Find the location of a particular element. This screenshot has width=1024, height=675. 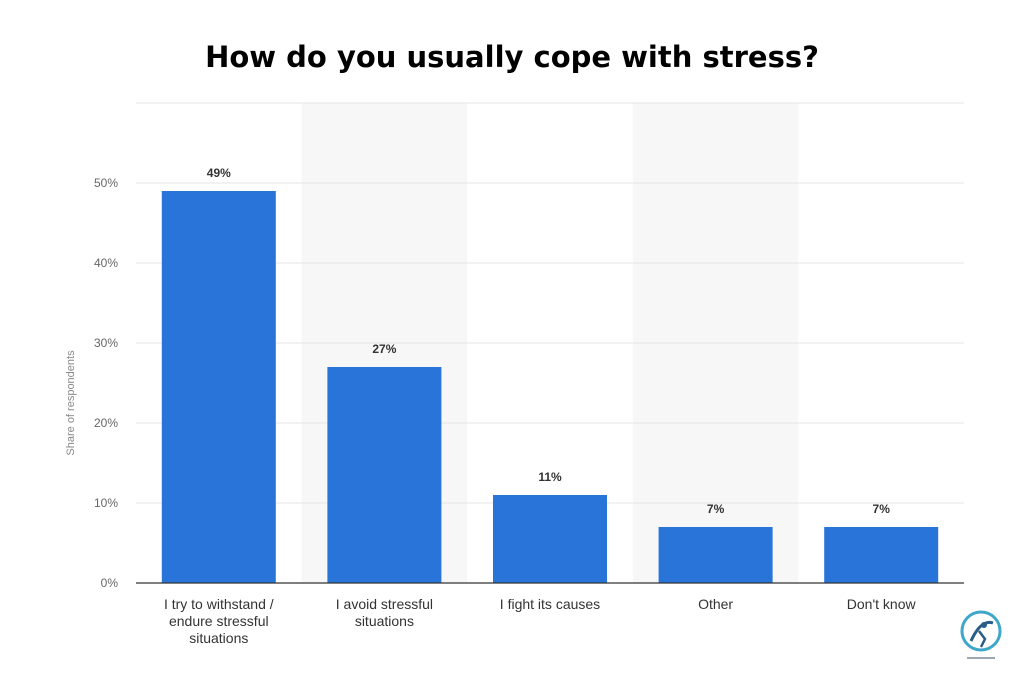

y-tick-label: 50% is located at coordinates (106, 183).